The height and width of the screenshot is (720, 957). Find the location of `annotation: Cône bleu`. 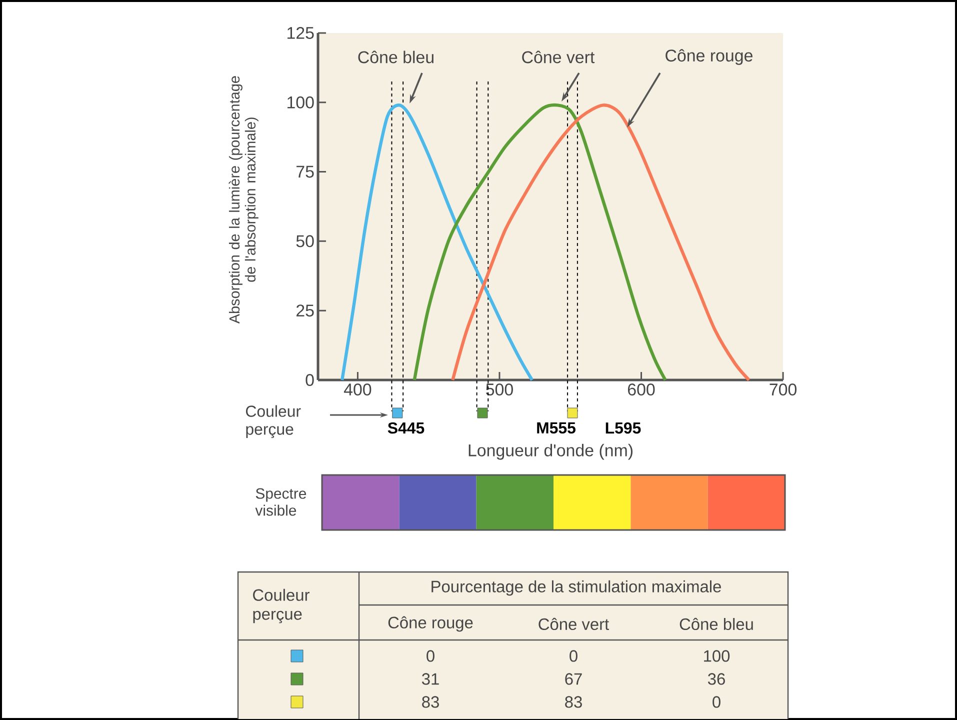

annotation: Cône bleu is located at coordinates (396, 57).